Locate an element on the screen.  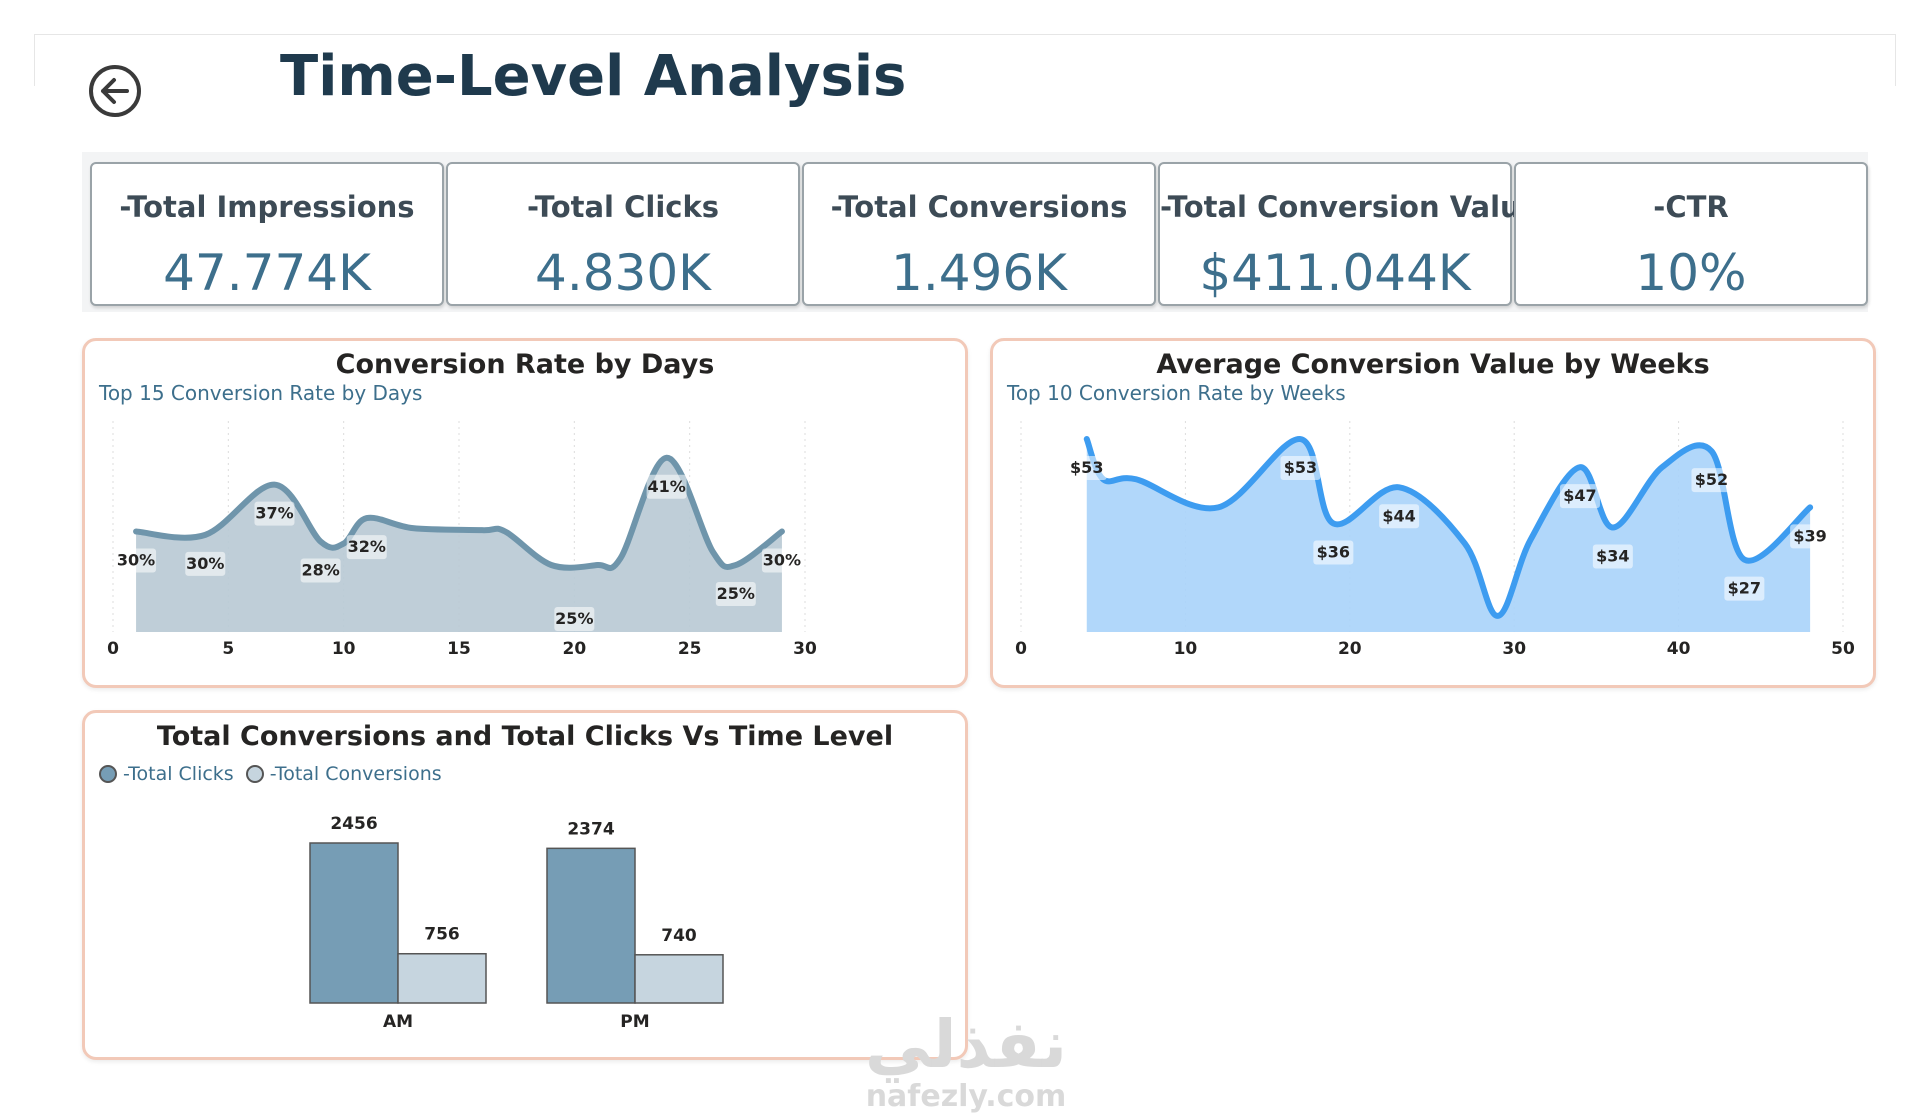
kpi-value: 10% is located at coordinates (1691, 273).